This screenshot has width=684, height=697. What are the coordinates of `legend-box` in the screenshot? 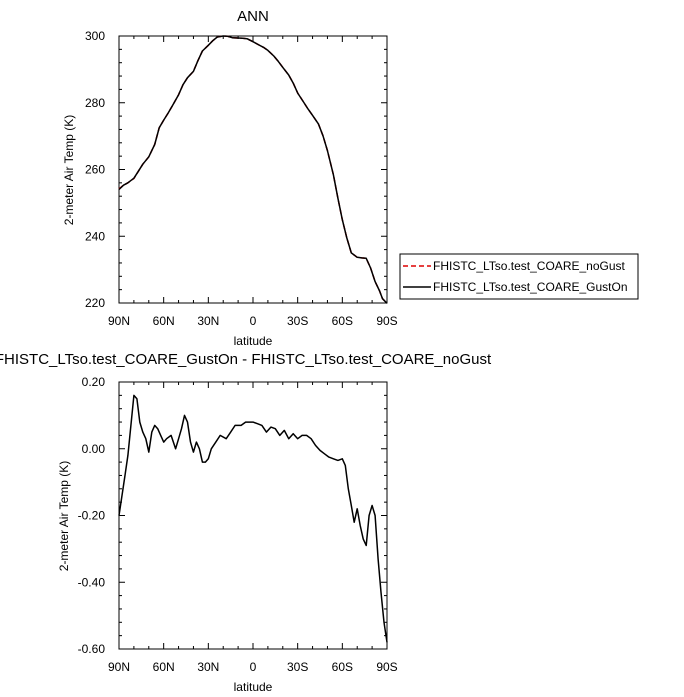 It's located at (519, 276).